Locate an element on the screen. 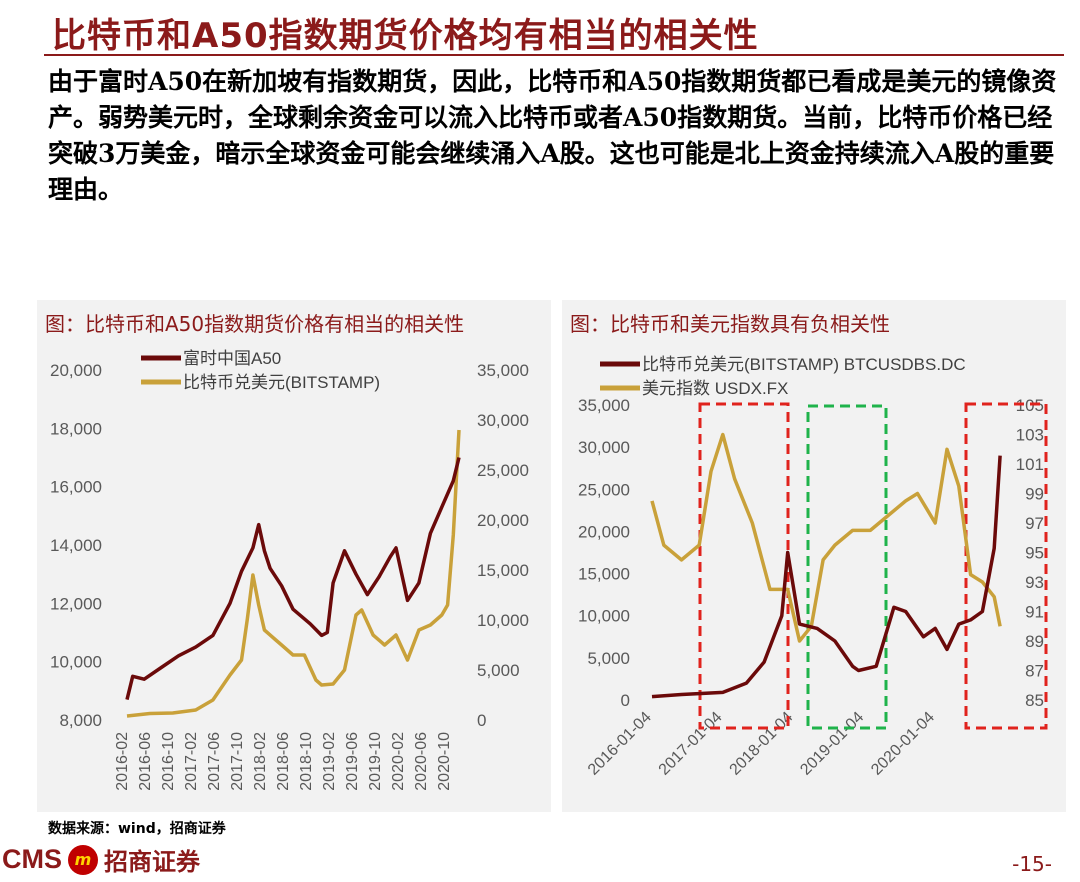 This screenshot has height=882, width=1080. right-axis-tick-label: 85 is located at coordinates (1034, 700).